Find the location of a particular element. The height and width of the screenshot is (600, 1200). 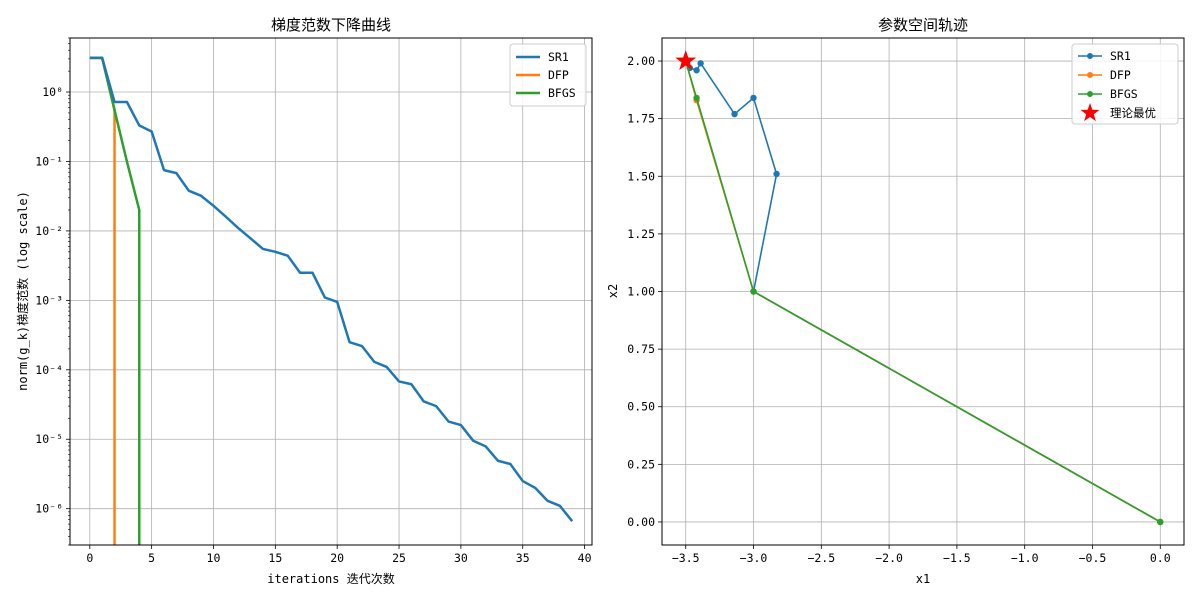

chart2-optimum-star-point is located at coordinates (686, 60).